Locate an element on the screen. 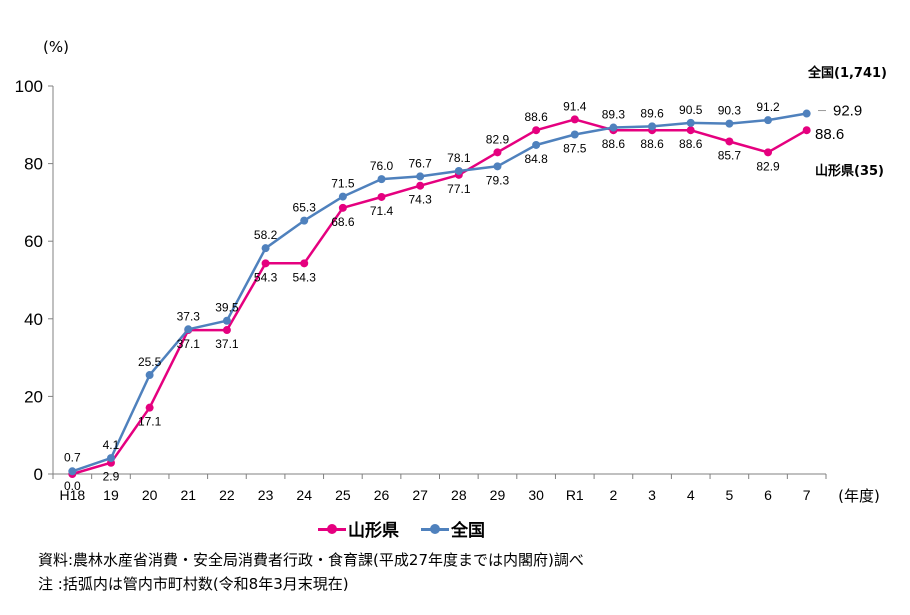 The image size is (910, 615). end-value-yamagata: 88.6 is located at coordinates (829, 134).